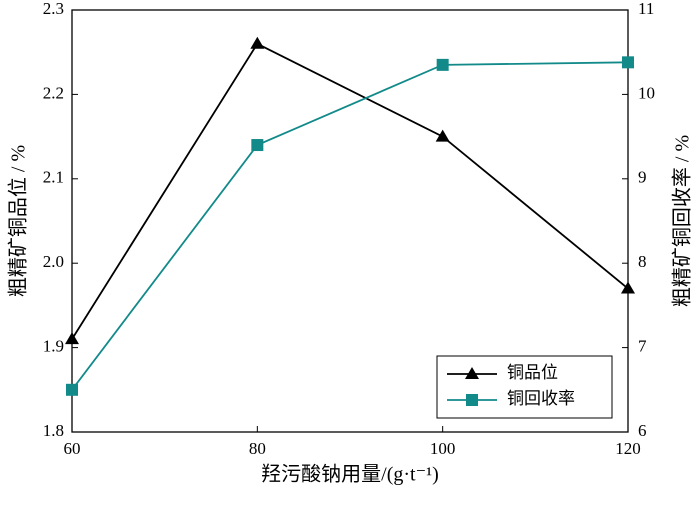  Describe the element at coordinates (443, 448) in the screenshot. I see `x-tick-label: 100` at that location.